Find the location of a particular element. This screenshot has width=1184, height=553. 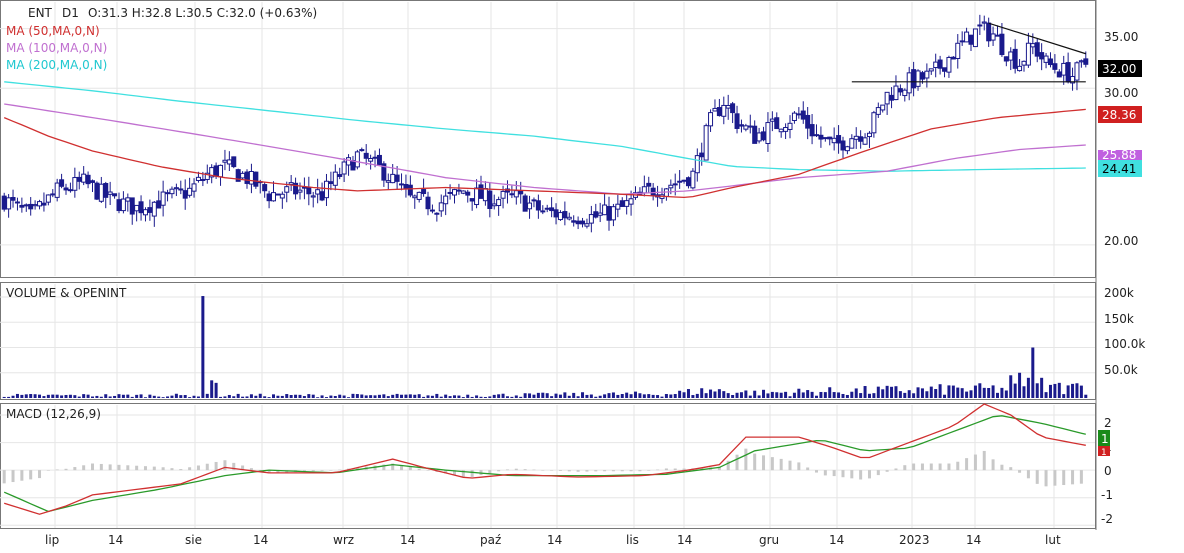

x-label-paz: paź is located at coordinates (490, 540).